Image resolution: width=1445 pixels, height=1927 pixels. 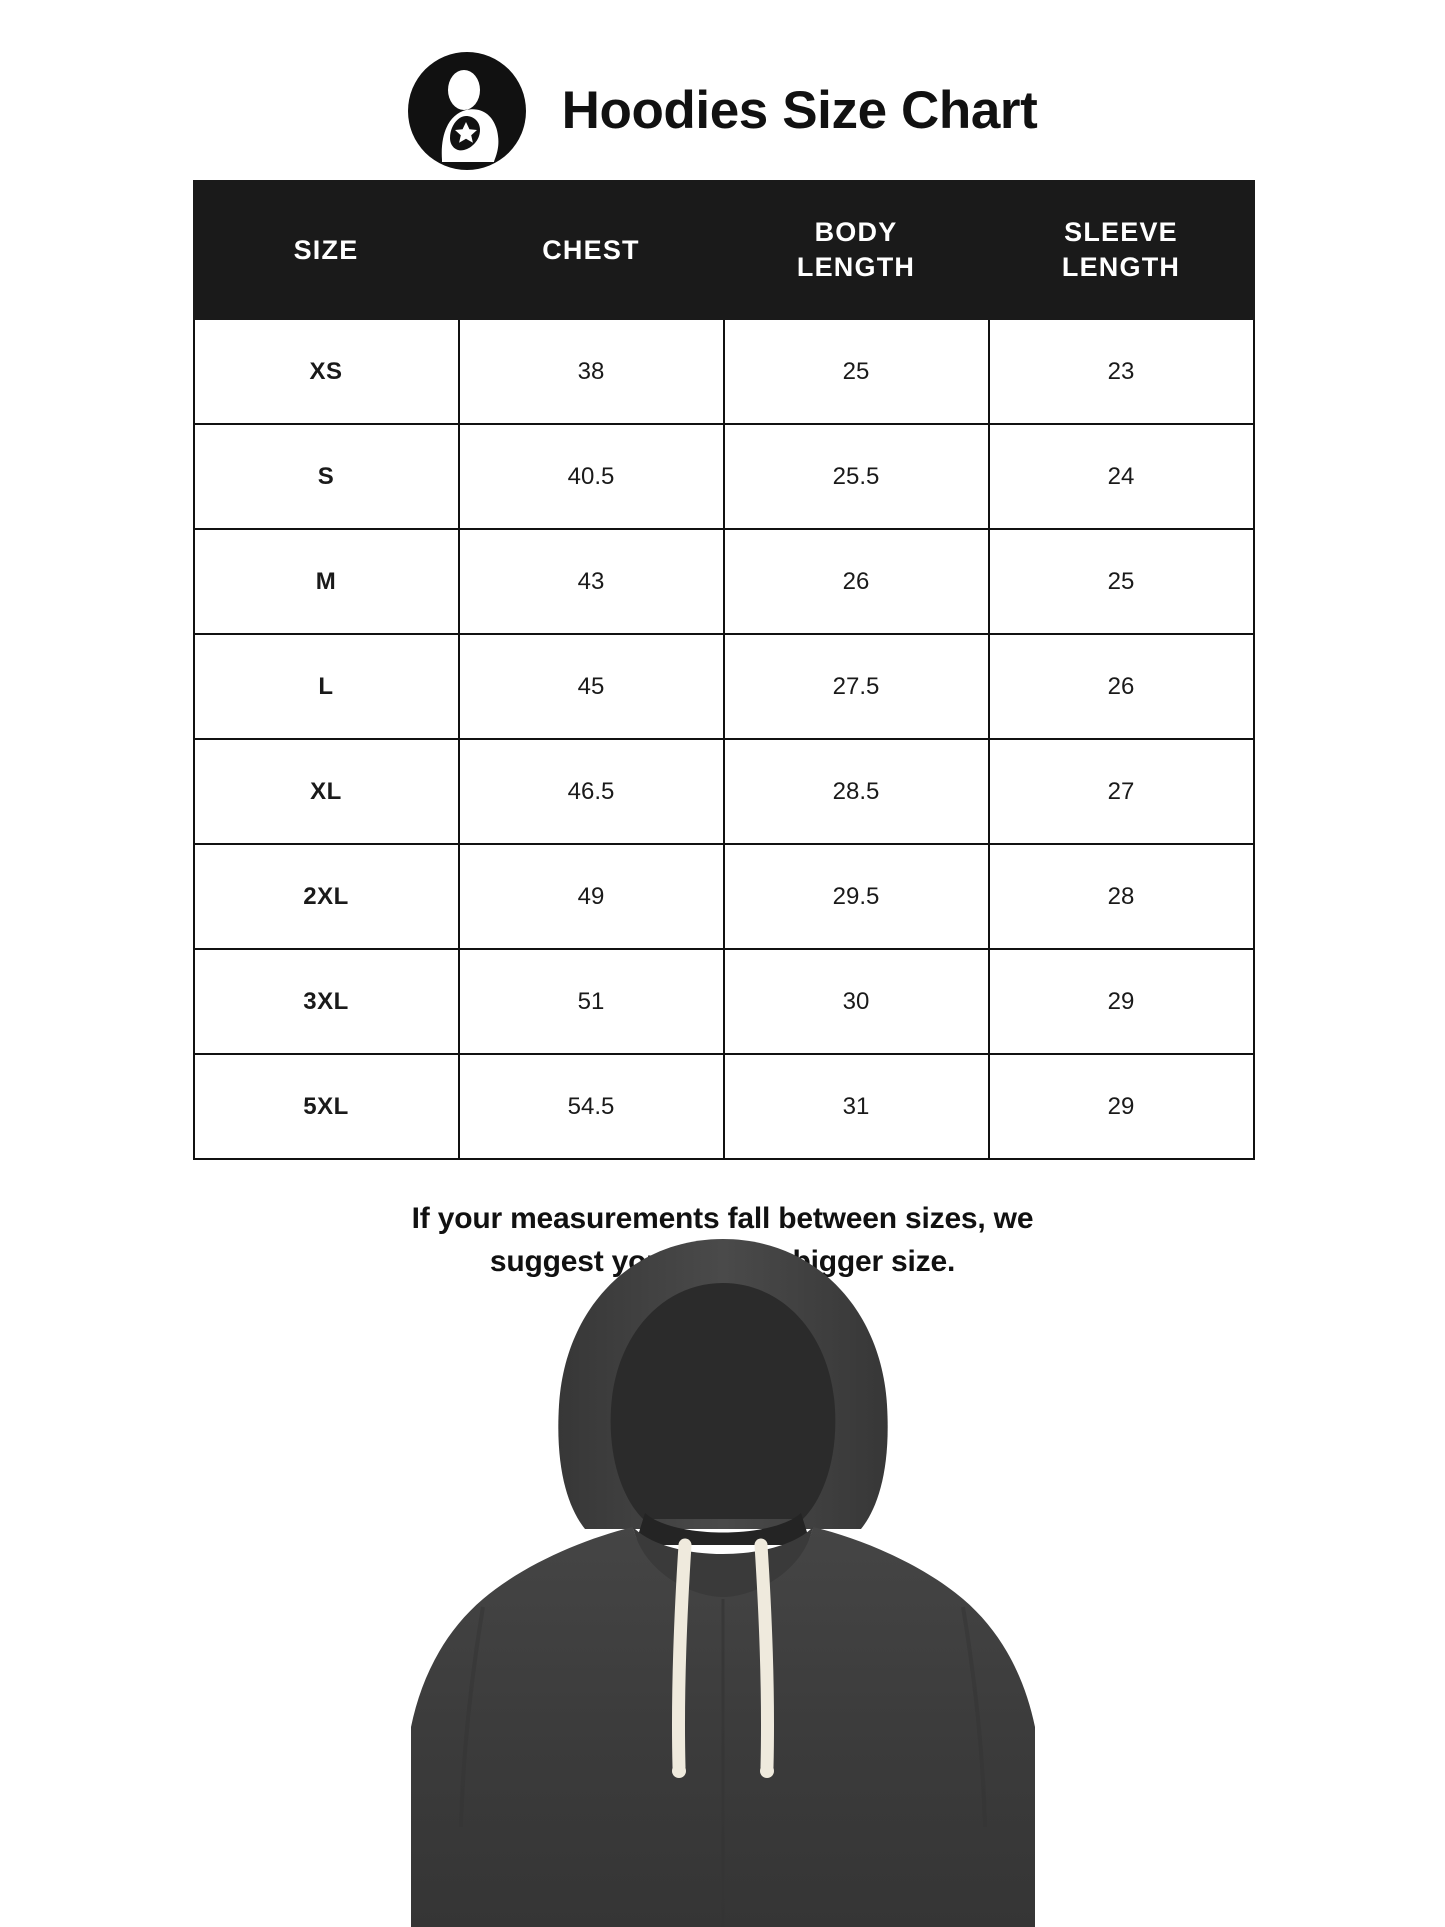 I want to click on column-header-sleeve-length-line-1: SLEEVE, so click(x=1121, y=232).